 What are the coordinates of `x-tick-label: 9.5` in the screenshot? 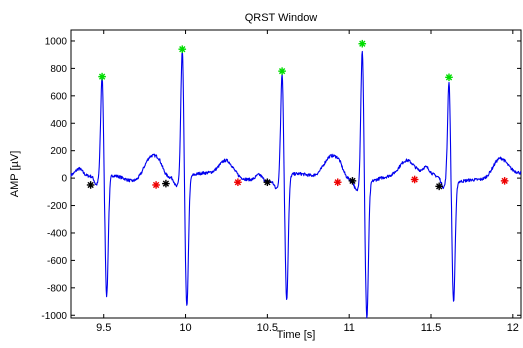 It's located at (103, 328).